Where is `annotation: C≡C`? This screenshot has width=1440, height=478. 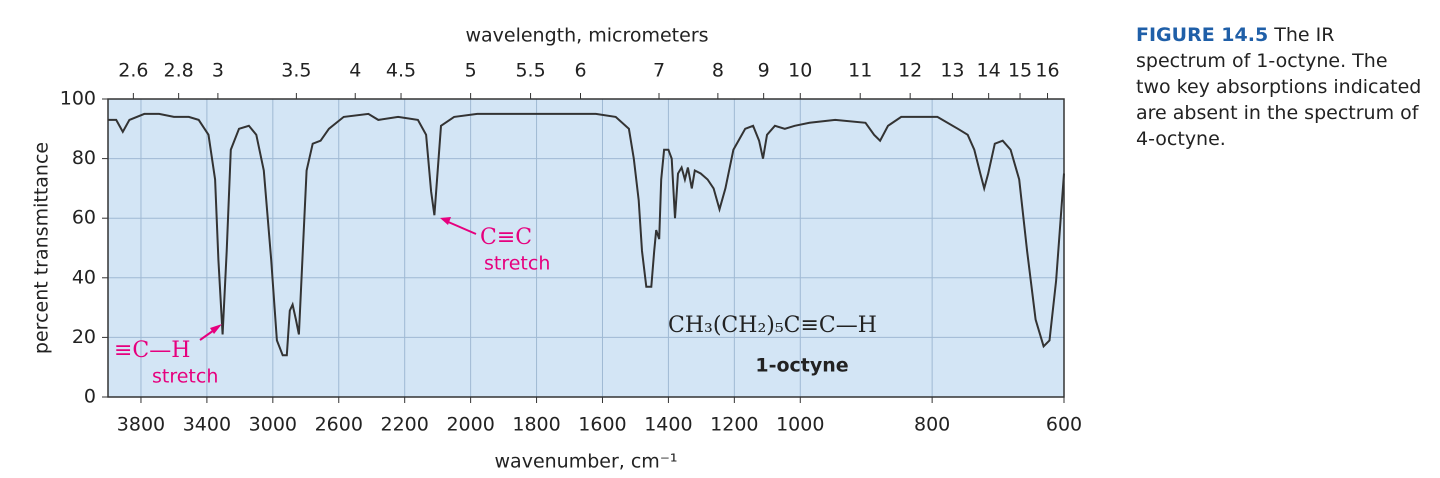 annotation: C≡C is located at coordinates (506, 237).